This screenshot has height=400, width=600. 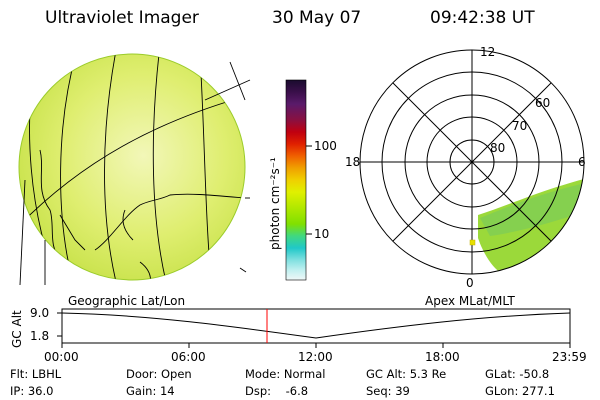 What do you see at coordinates (442, 357) in the screenshot?
I see `xtick-1800: 18:00` at bounding box center [442, 357].